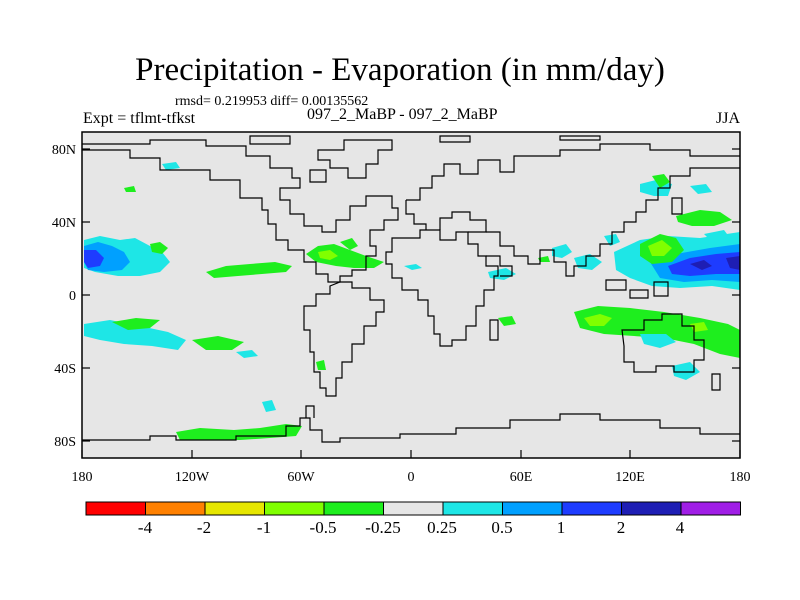 The width and height of the screenshot is (800, 600). I want to click on coast-indonesia, so click(637, 289).